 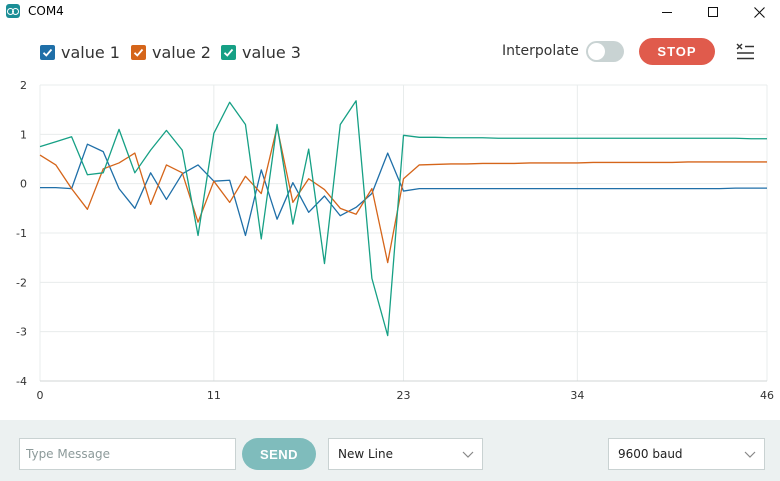 I want to click on message-input, so click(x=127, y=454).